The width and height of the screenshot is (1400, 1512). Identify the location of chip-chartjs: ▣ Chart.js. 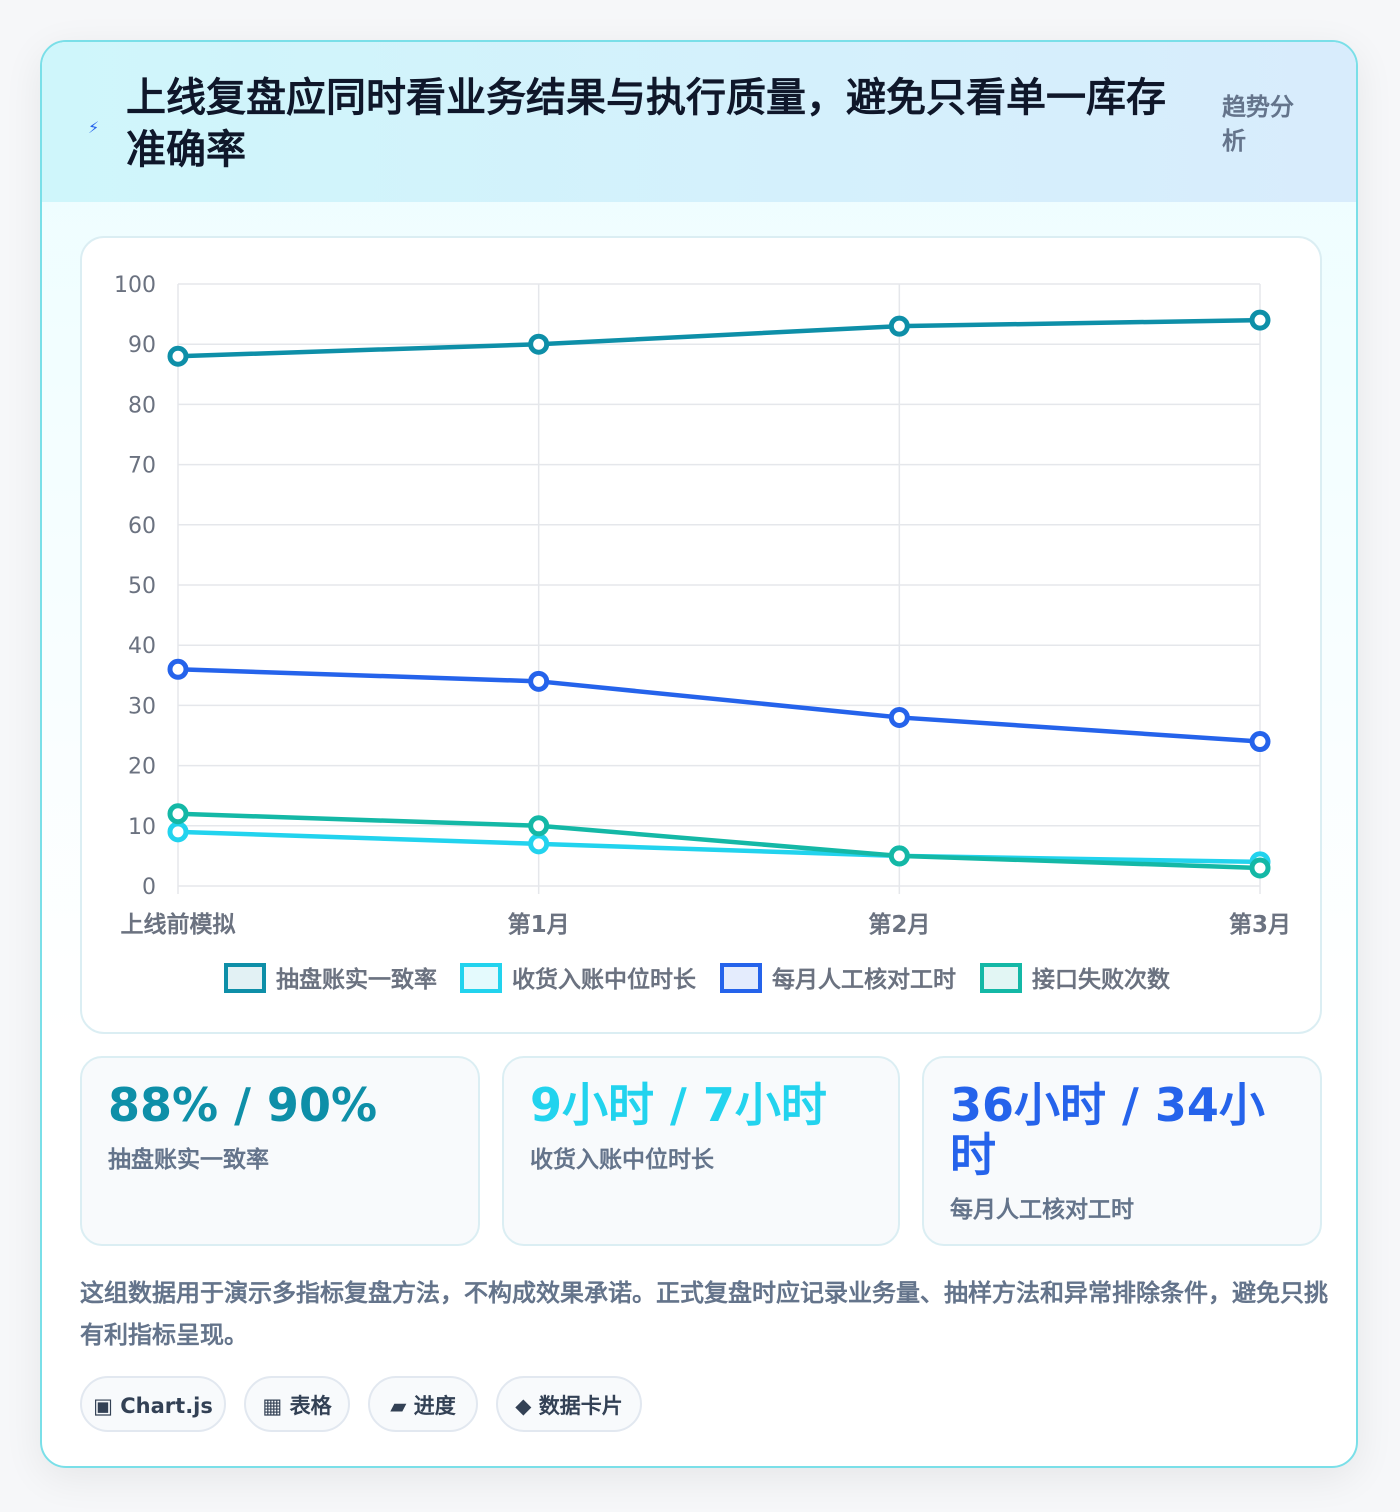
(153, 1404).